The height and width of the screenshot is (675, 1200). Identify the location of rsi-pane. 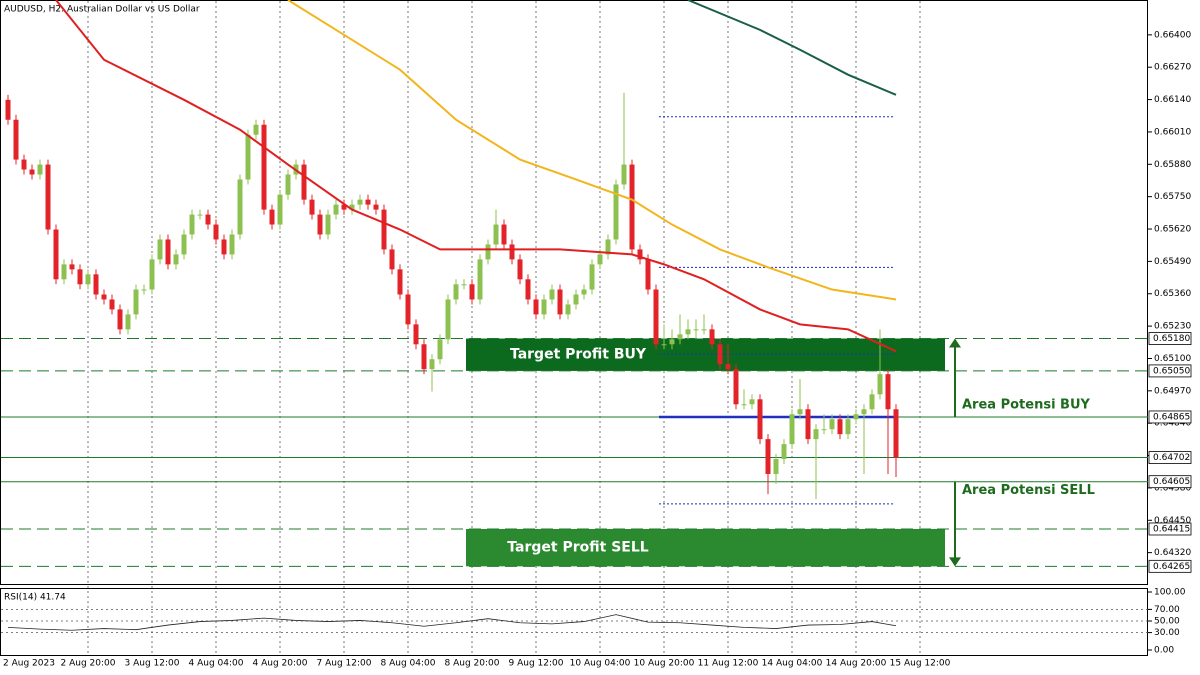
(574, 622).